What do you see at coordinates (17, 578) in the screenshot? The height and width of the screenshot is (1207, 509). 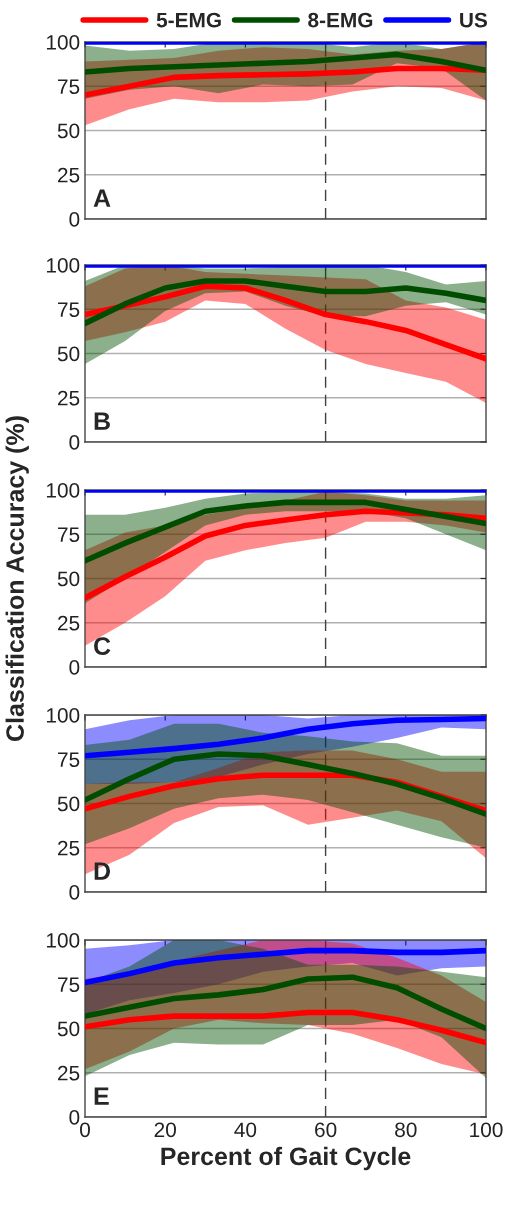 I see `y-axis-title: Classification Accuracy (%)` at bounding box center [17, 578].